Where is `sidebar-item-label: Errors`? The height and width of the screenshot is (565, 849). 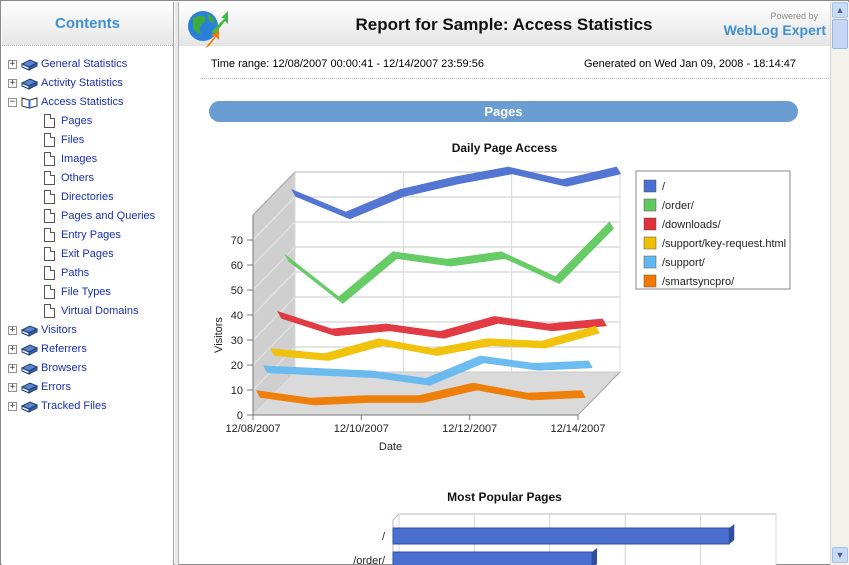
sidebar-item-label: Errors is located at coordinates (56, 387).